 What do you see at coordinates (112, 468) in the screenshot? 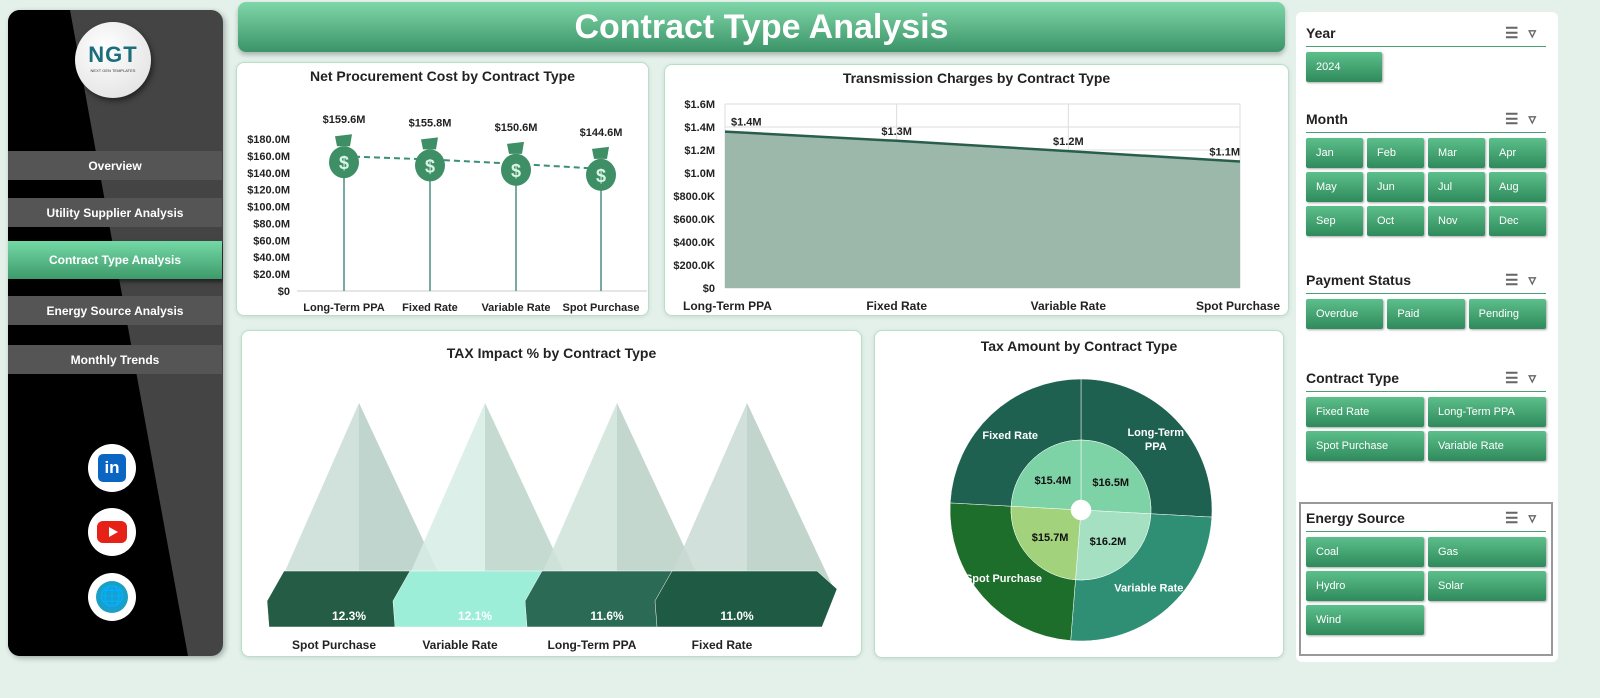
I see `linkedin-icon: in` at bounding box center [112, 468].